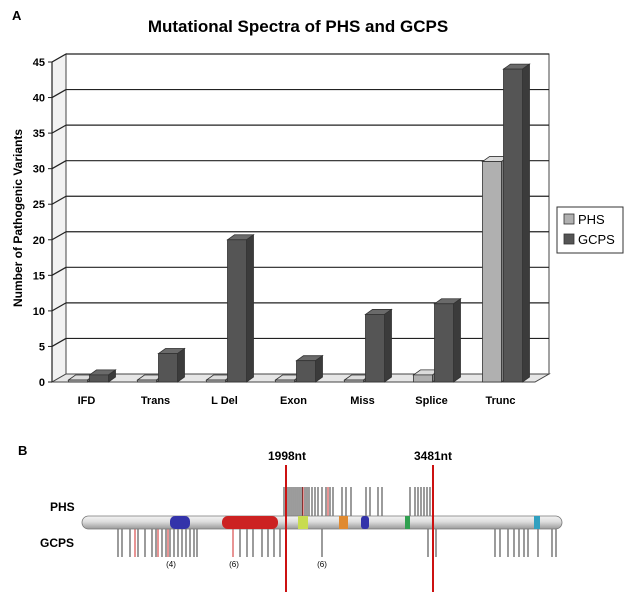  I want to click on gene-tube, so click(322, 522).